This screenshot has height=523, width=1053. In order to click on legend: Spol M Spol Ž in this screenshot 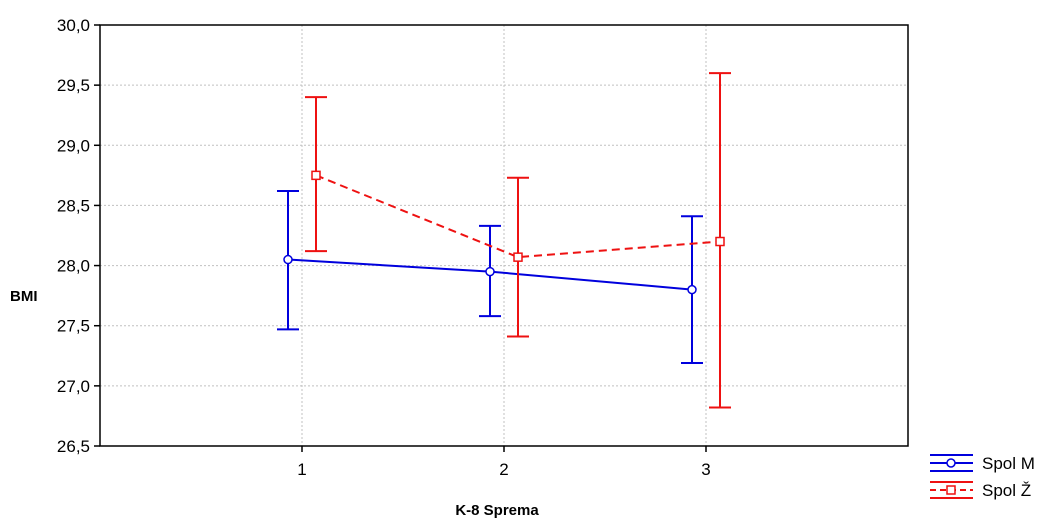, I will do `click(982, 477)`.